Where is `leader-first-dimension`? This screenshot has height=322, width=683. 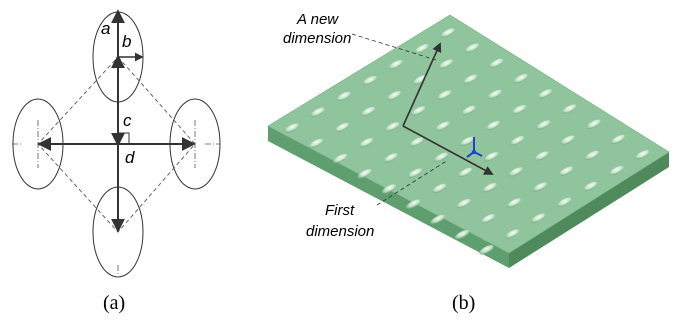 leader-first-dimension is located at coordinates (412, 182).